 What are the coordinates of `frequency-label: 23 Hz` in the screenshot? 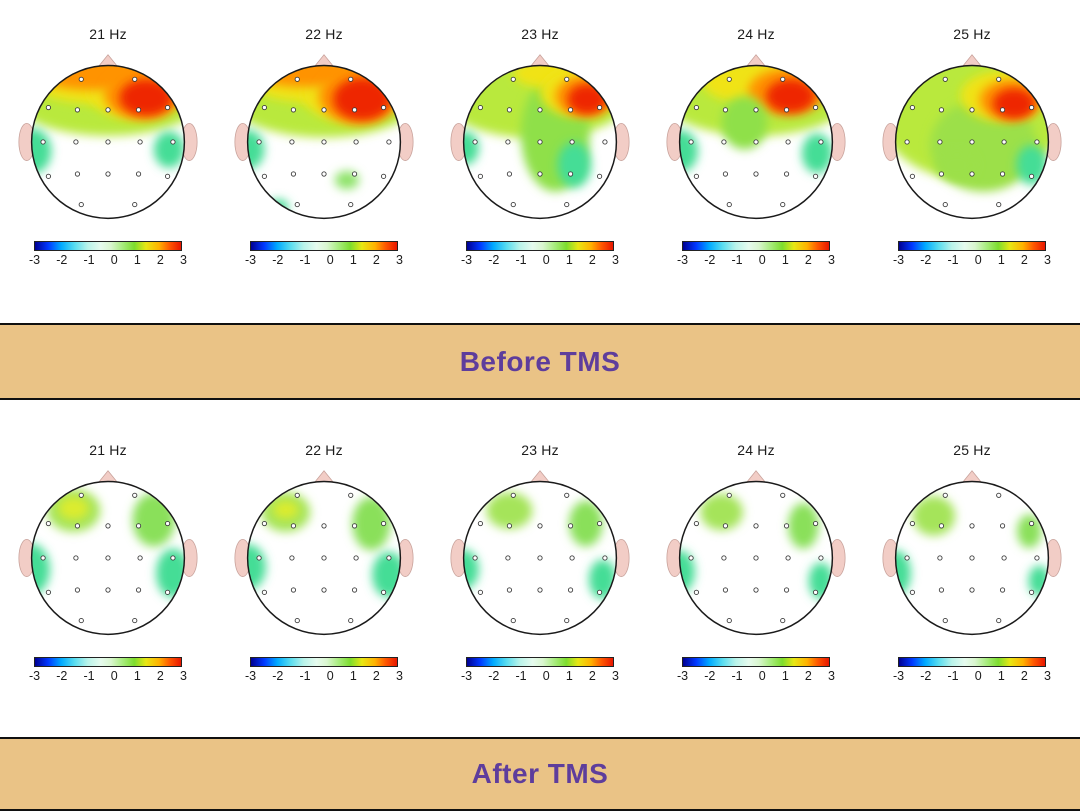 It's located at (540, 450).